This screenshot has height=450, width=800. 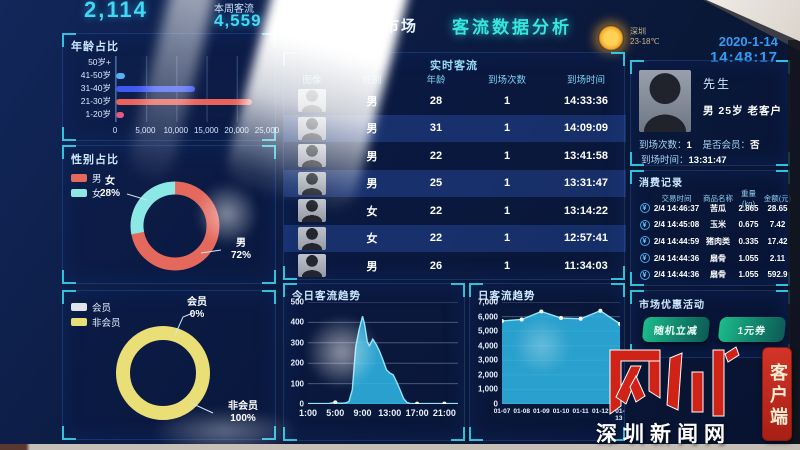 What do you see at coordinates (710, 113) in the screenshot?
I see `customer-profile-panel: 先生 男 25岁 老客户 到场次数：1 是否会员：否 到场时间：13:31:47` at bounding box center [710, 113].